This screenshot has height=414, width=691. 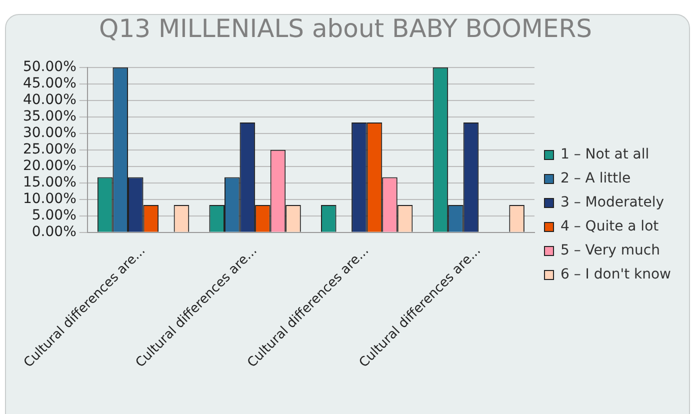 What do you see at coordinates (616, 274) in the screenshot?
I see `legend-label: 6 – I don't know` at bounding box center [616, 274].